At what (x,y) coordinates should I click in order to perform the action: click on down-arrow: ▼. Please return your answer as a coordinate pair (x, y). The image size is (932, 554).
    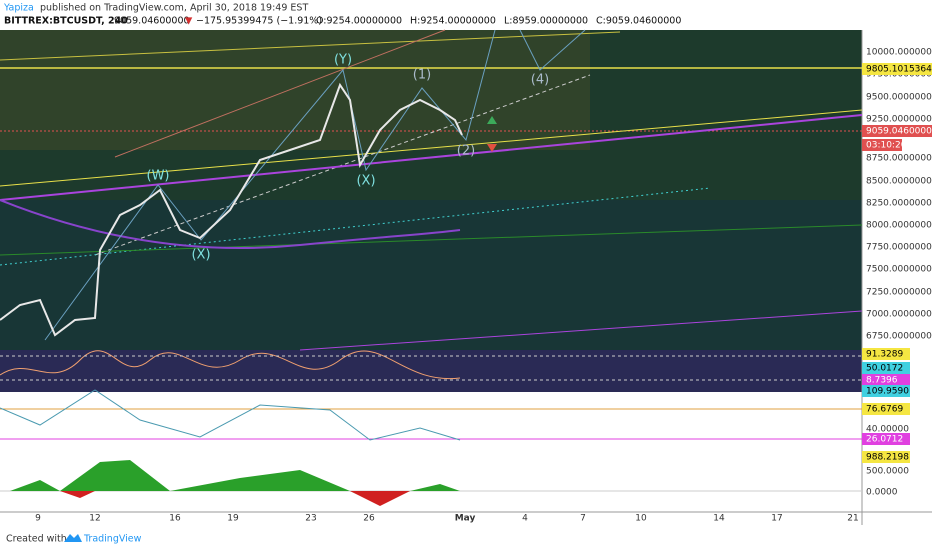
    Looking at the image, I should click on (189, 21).